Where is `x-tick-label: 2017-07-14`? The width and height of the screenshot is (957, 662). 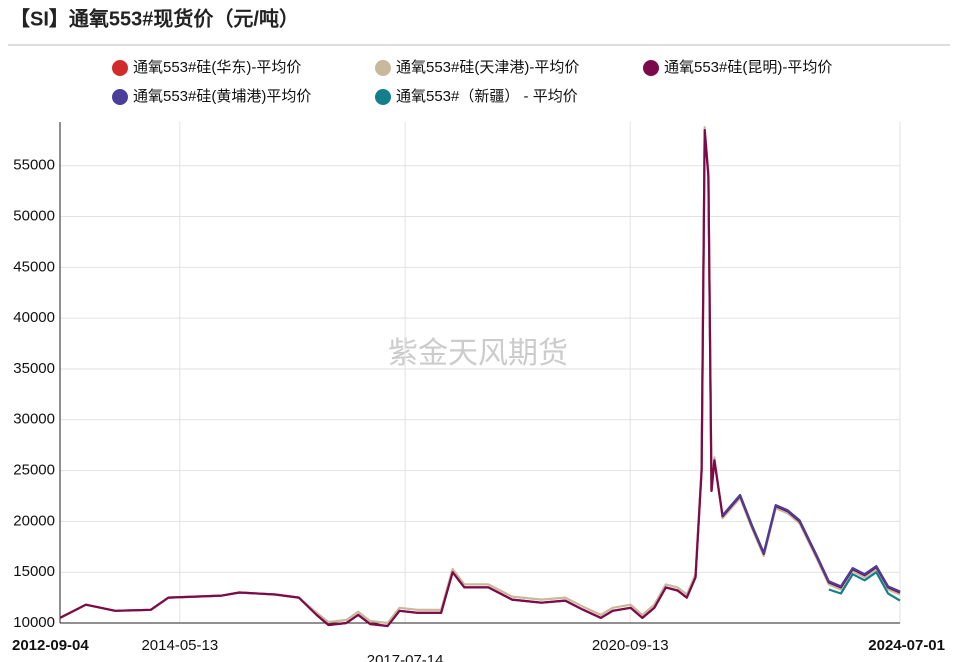
x-tick-label: 2017-07-14 is located at coordinates (405, 657).